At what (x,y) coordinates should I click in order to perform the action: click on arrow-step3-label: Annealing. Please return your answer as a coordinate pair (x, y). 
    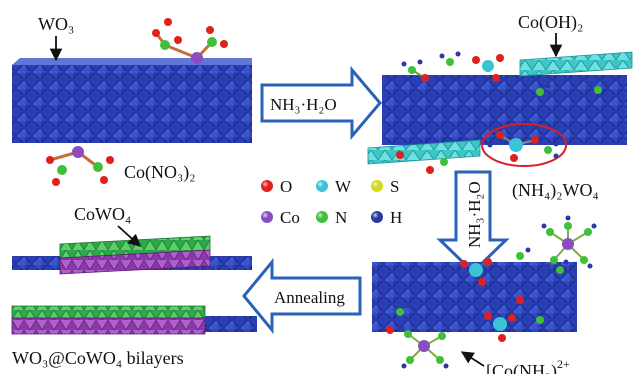
    Looking at the image, I should click on (309, 297).